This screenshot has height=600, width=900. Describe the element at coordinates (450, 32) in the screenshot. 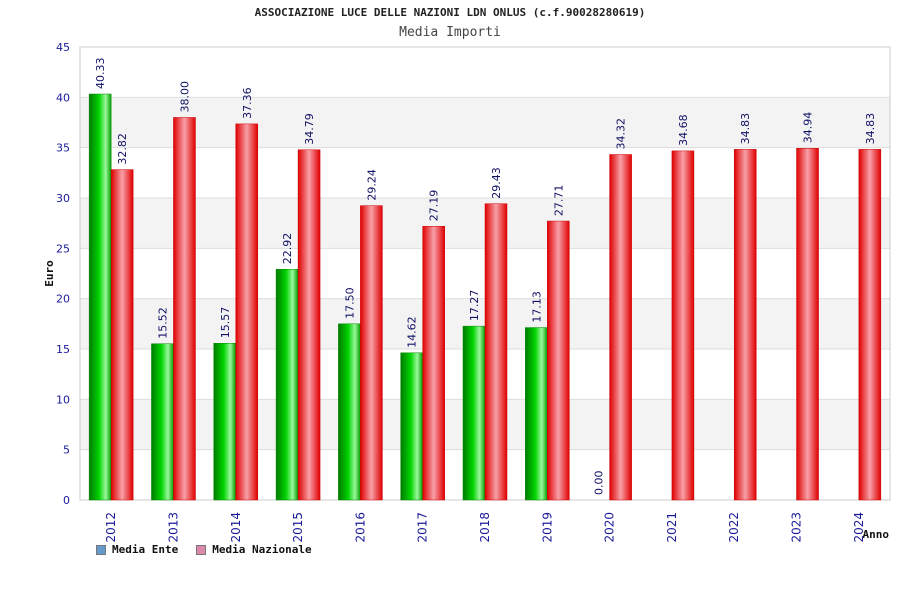

I see `chart-subtitle: Media Importi` at that location.